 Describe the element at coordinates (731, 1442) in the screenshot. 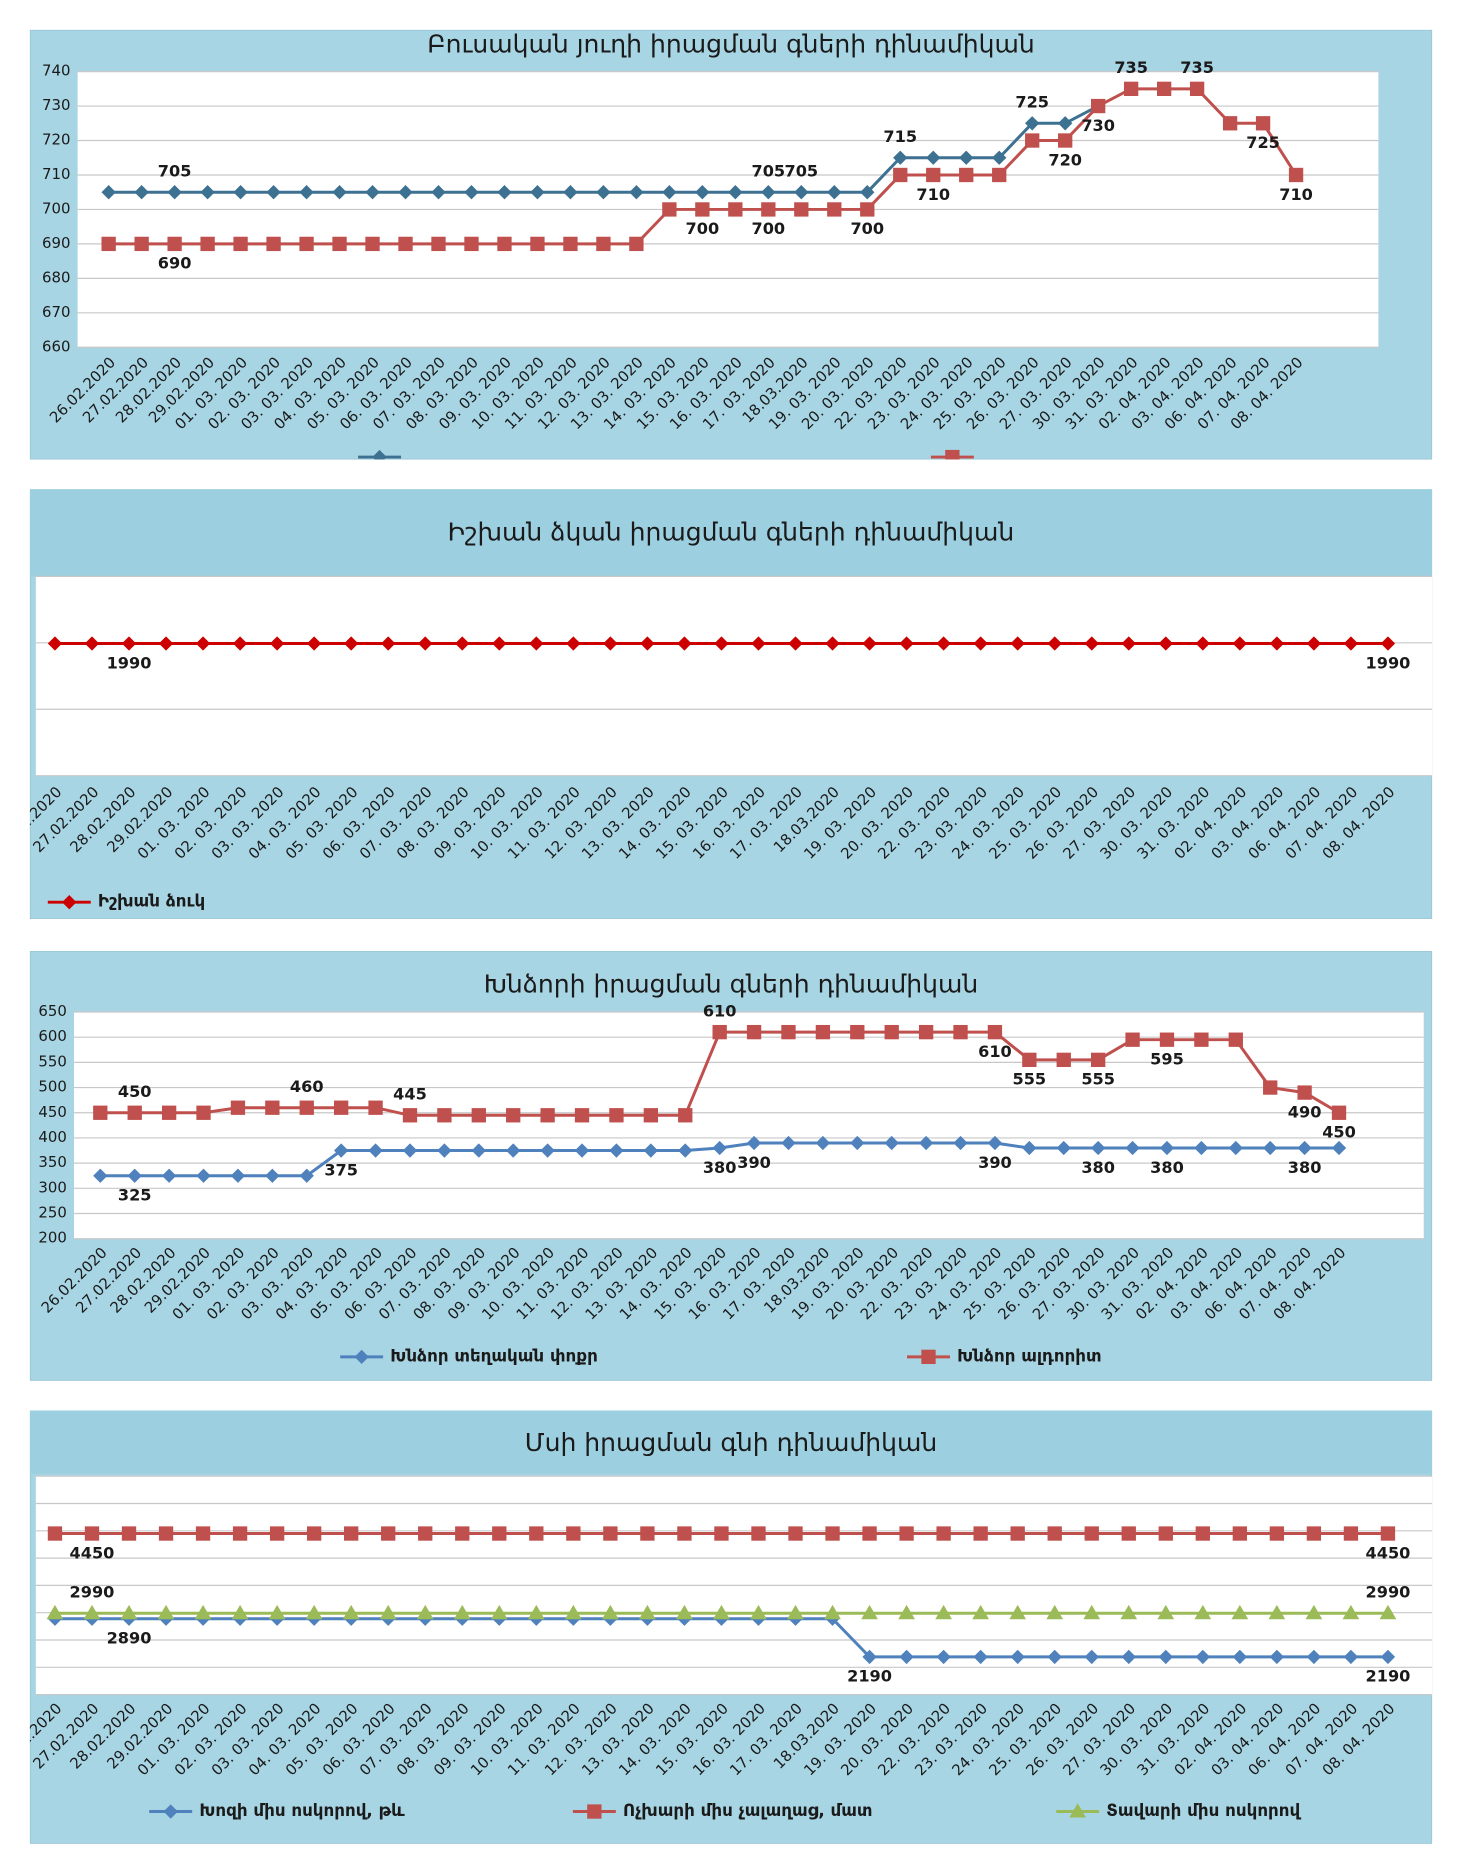

I see `title-band` at that location.